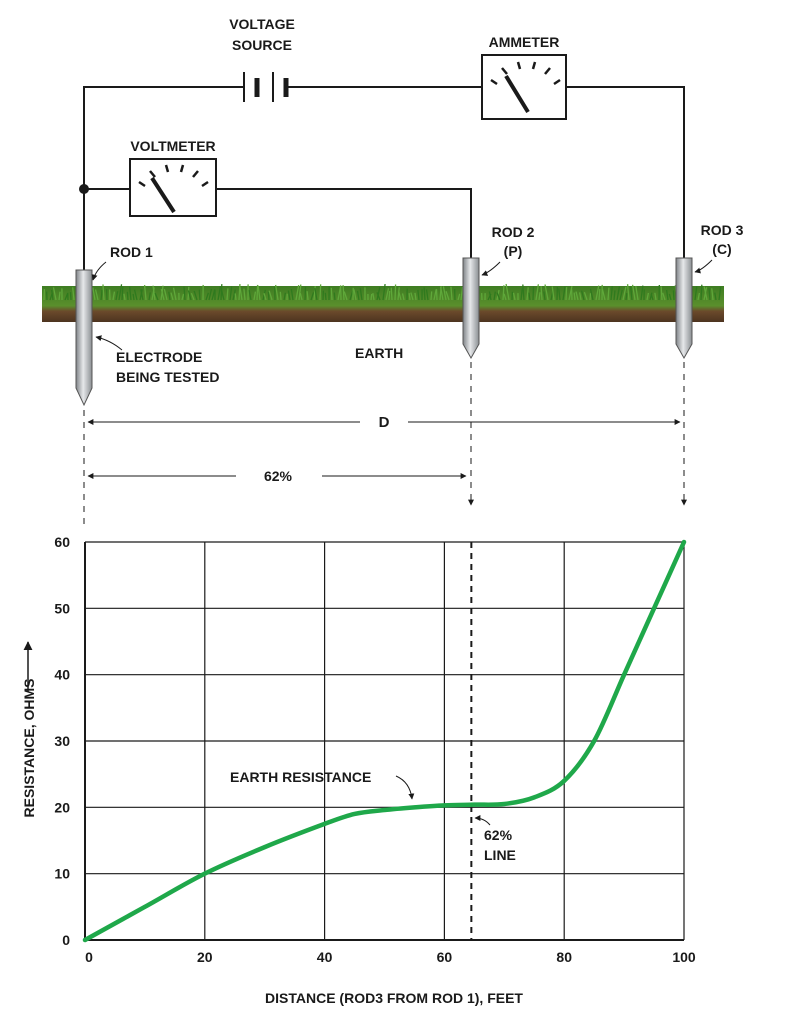 The image size is (789, 1029). I want to click on distance-62-label: 62%, so click(278, 476).